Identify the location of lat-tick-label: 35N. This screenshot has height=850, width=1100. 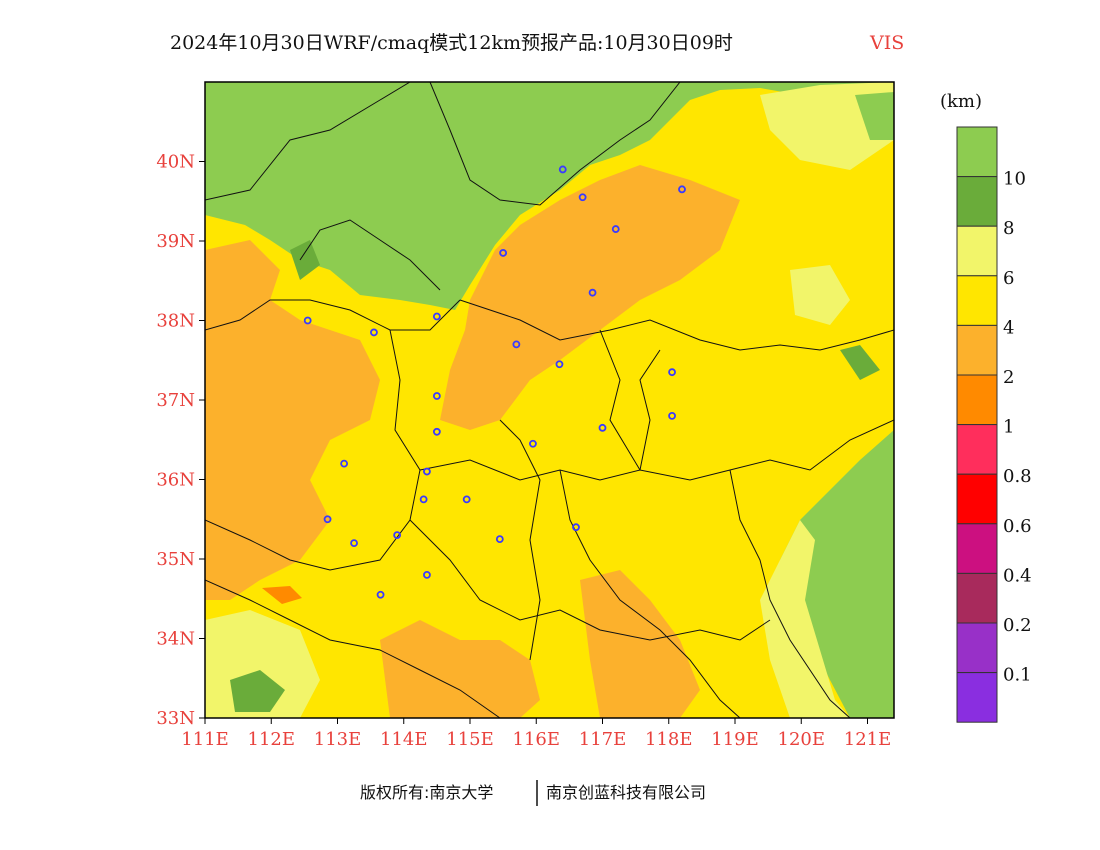
(175, 559).